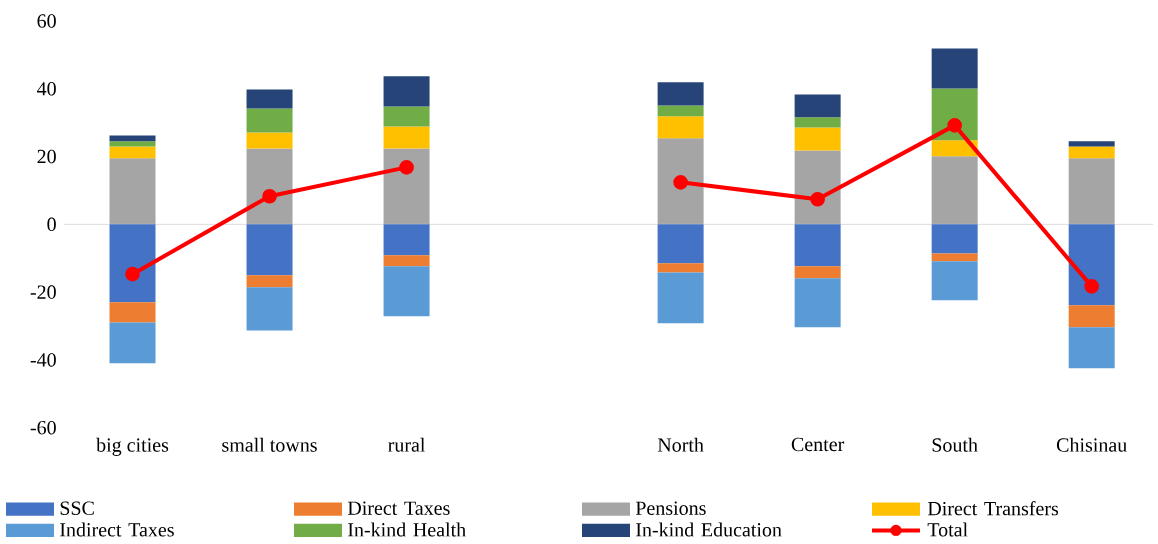  What do you see at coordinates (117, 529) in the screenshot?
I see `legend-label: Indirect Taxes` at bounding box center [117, 529].